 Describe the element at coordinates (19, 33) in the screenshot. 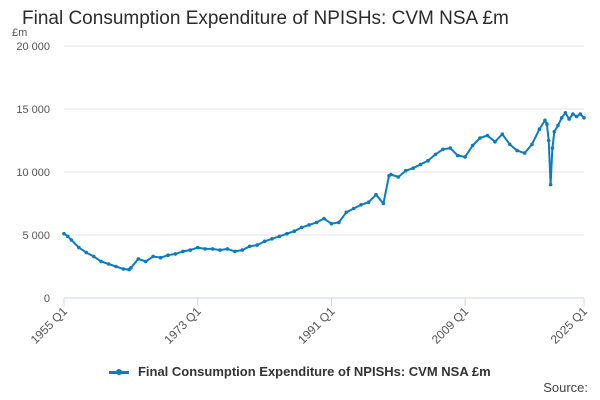

I see `y-axis-unit-label: £m` at that location.